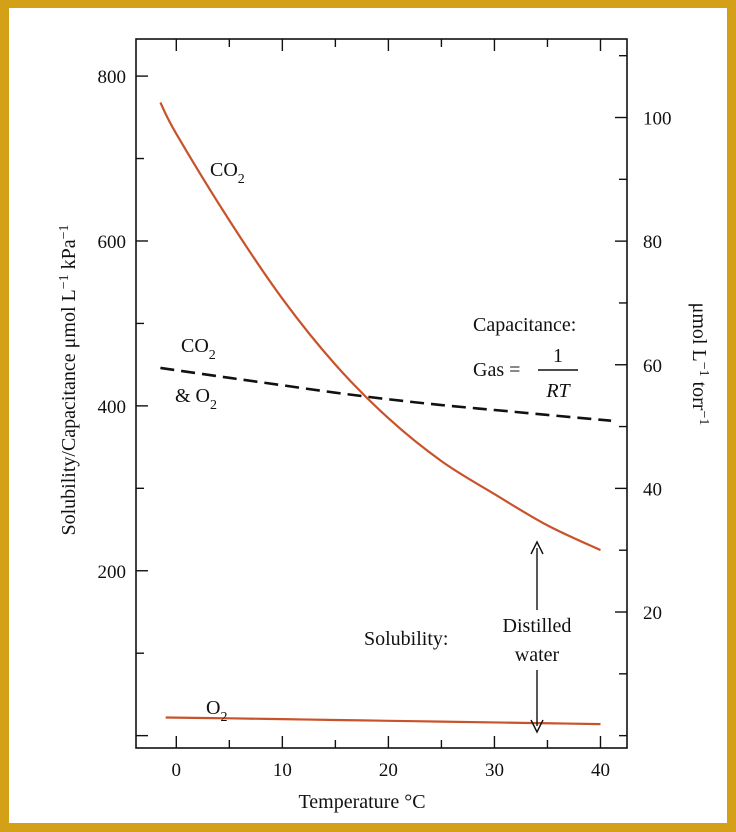 The image size is (736, 832). I want to click on x-axis-title: Temperature °C, so click(361, 802).